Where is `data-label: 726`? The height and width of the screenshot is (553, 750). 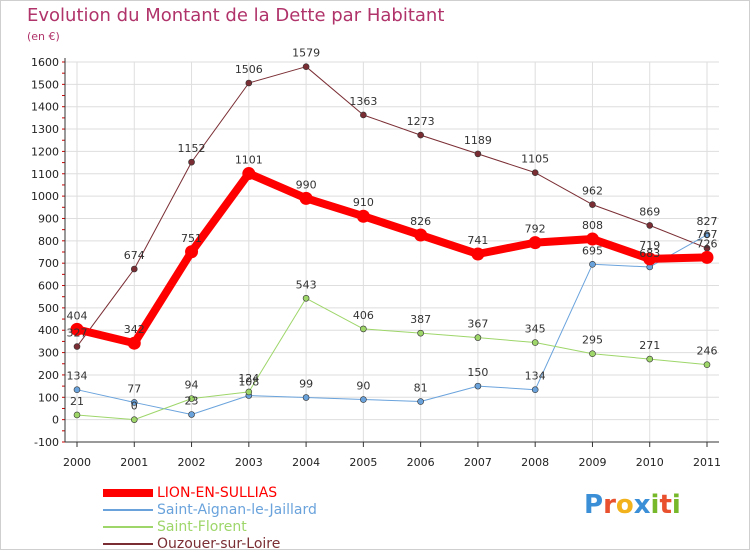
data-label: 726 is located at coordinates (707, 243).